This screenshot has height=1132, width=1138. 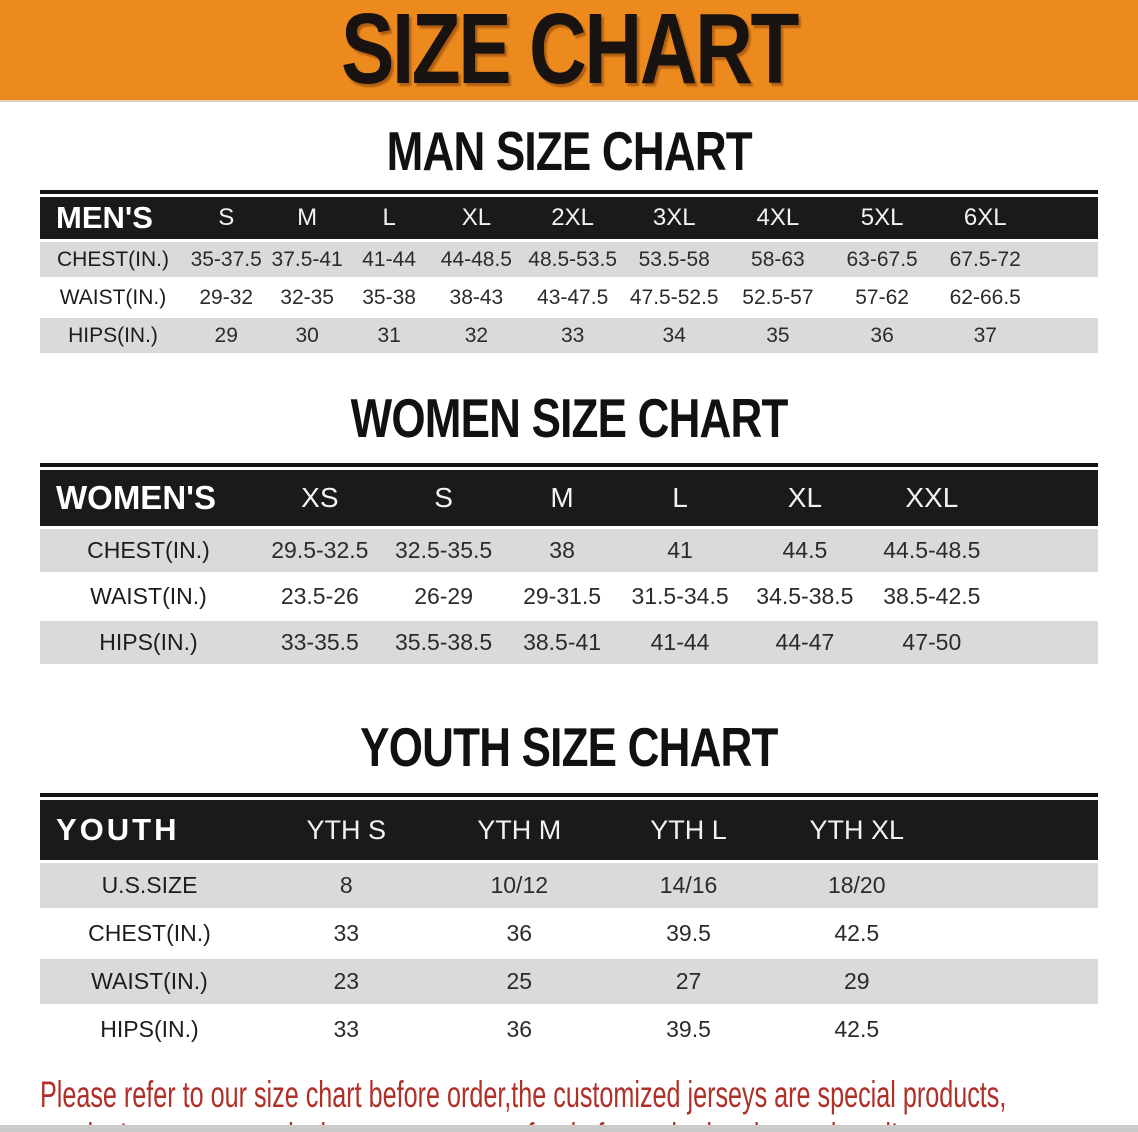 I want to click on men-chart-heading: MAN SIZE CHART, so click(x=569, y=151).